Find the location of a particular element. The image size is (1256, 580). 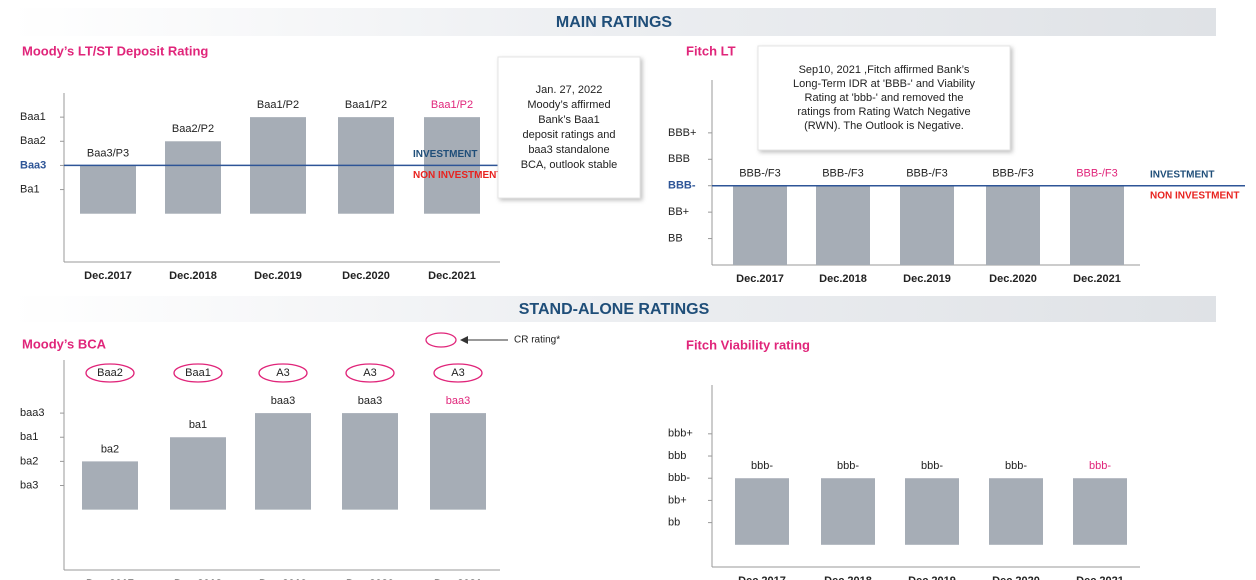

y-tick-label: BBB+ is located at coordinates (682, 133).